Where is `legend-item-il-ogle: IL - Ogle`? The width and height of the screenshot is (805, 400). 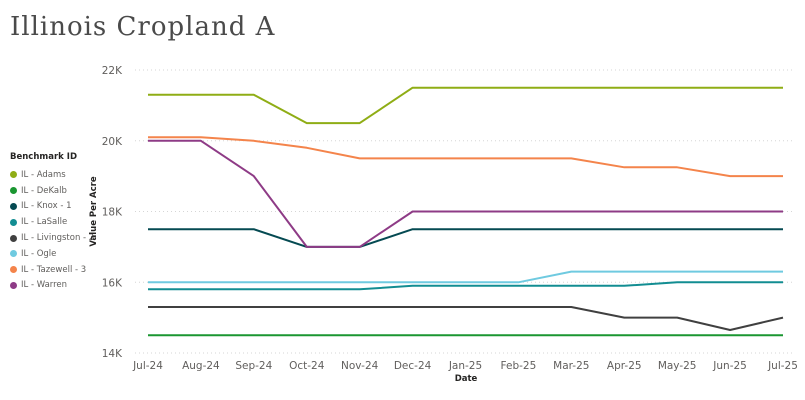 legend-item-il-ogle: IL - Ogle is located at coordinates (52, 254).